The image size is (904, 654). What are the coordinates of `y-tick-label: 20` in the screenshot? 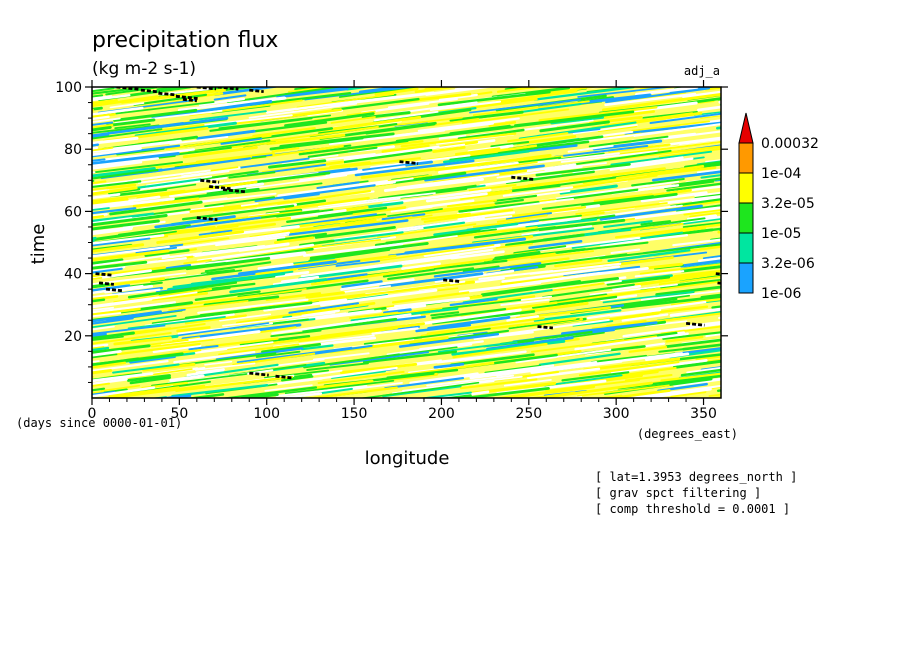 It's located at (73, 337).